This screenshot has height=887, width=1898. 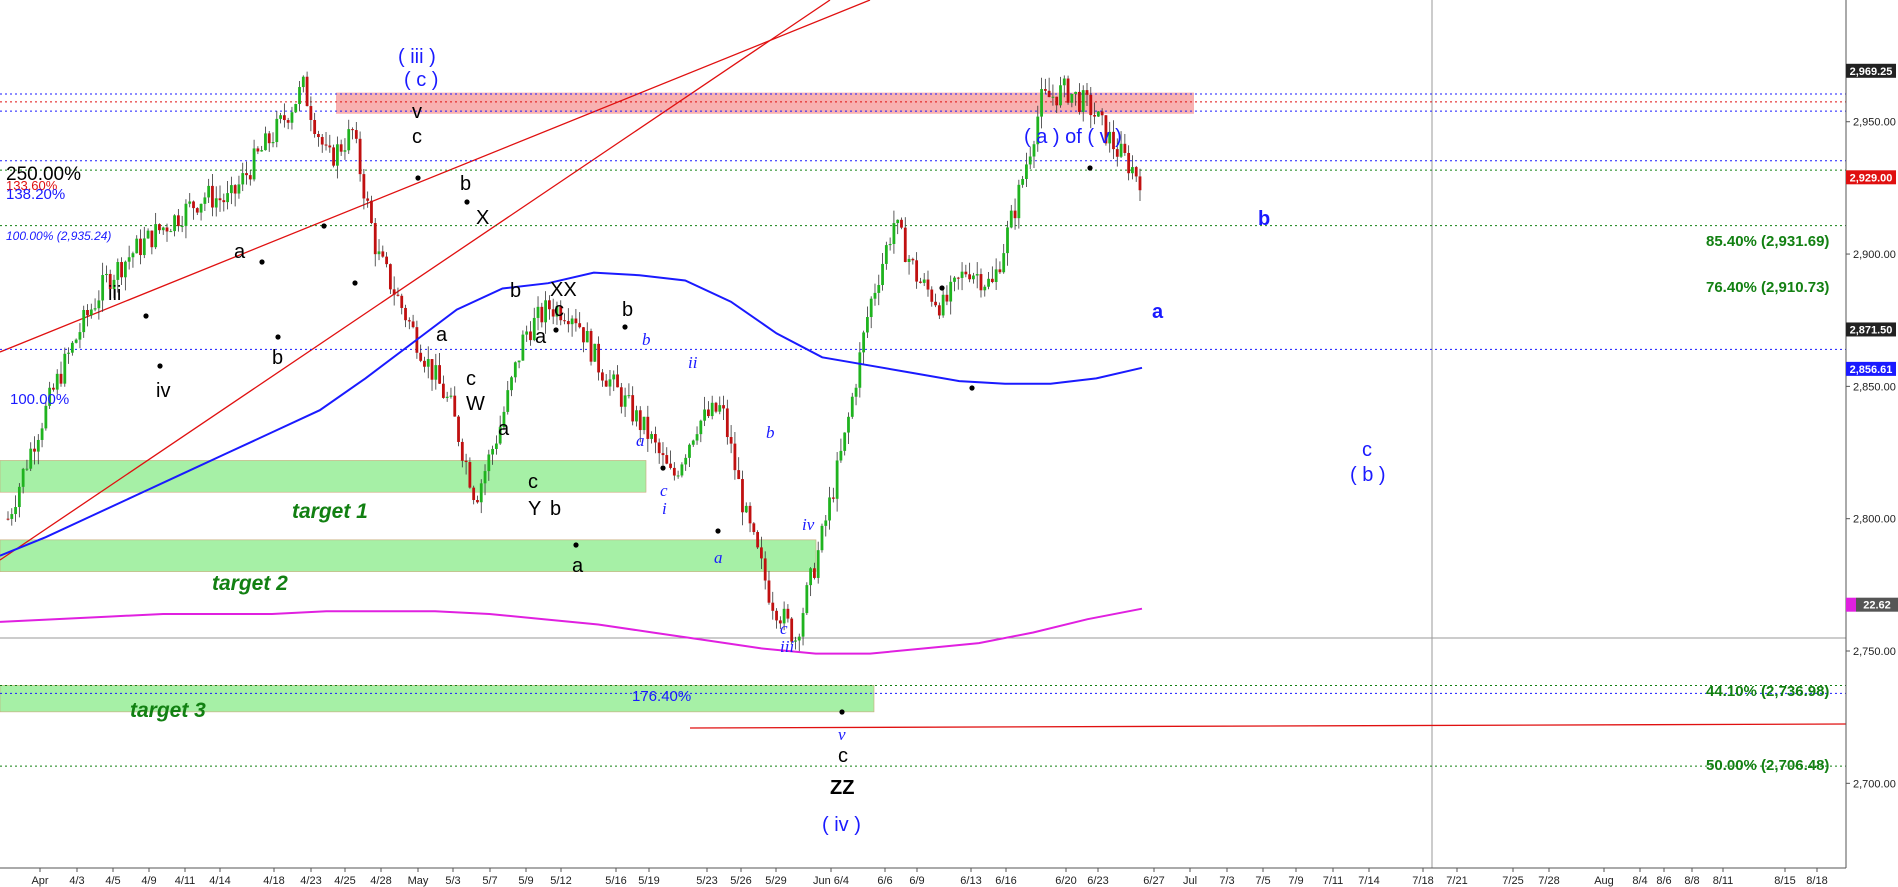 I want to click on wave-a-4-14: a, so click(x=240, y=252).